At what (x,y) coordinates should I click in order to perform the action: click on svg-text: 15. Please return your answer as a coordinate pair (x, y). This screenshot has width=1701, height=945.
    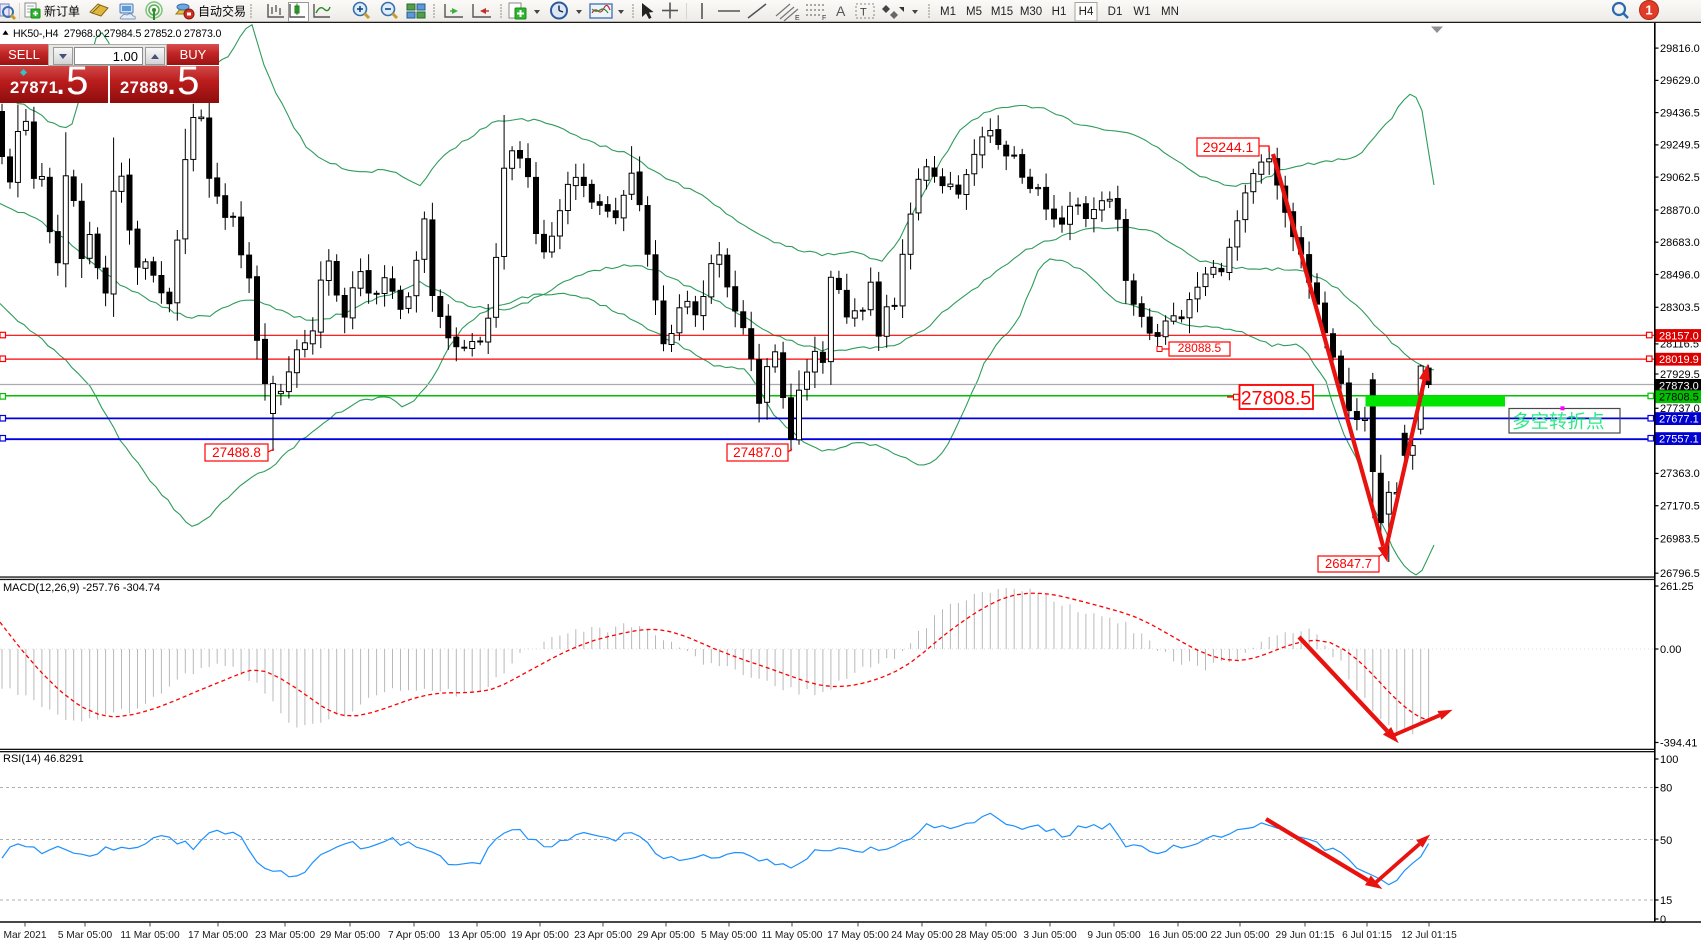
    Looking at the image, I should click on (1666, 901).